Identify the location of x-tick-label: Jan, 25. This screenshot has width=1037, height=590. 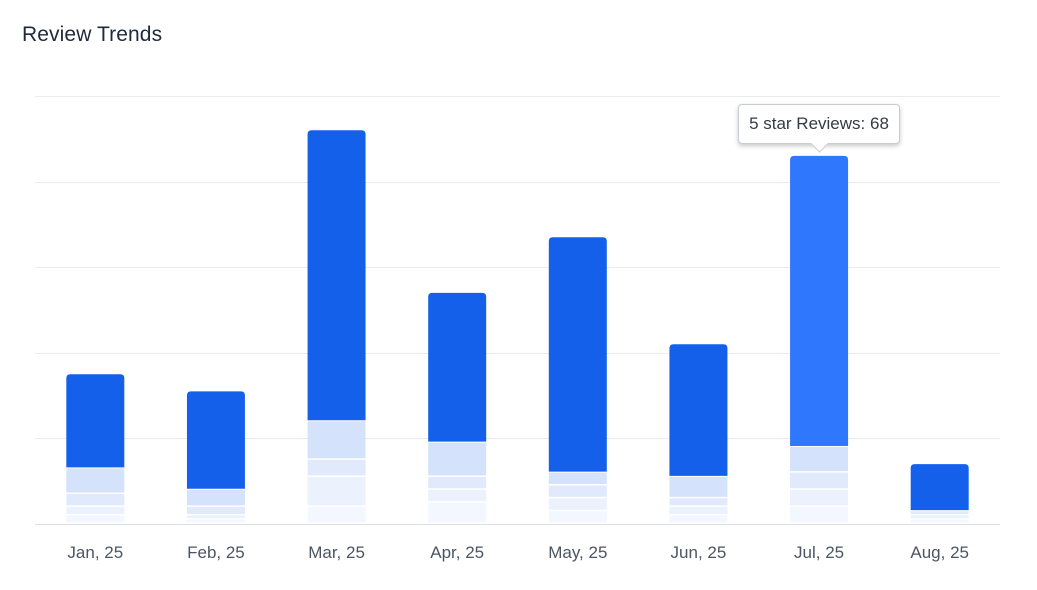
(95, 552).